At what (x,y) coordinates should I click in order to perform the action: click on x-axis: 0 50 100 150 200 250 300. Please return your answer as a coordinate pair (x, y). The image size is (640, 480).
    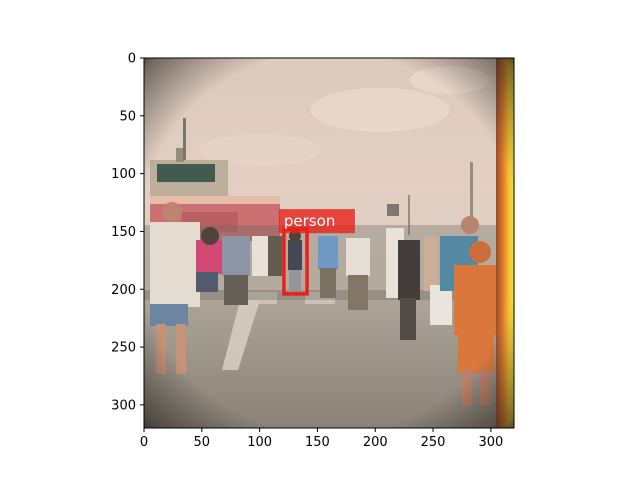
    Looking at the image, I should click on (321, 439).